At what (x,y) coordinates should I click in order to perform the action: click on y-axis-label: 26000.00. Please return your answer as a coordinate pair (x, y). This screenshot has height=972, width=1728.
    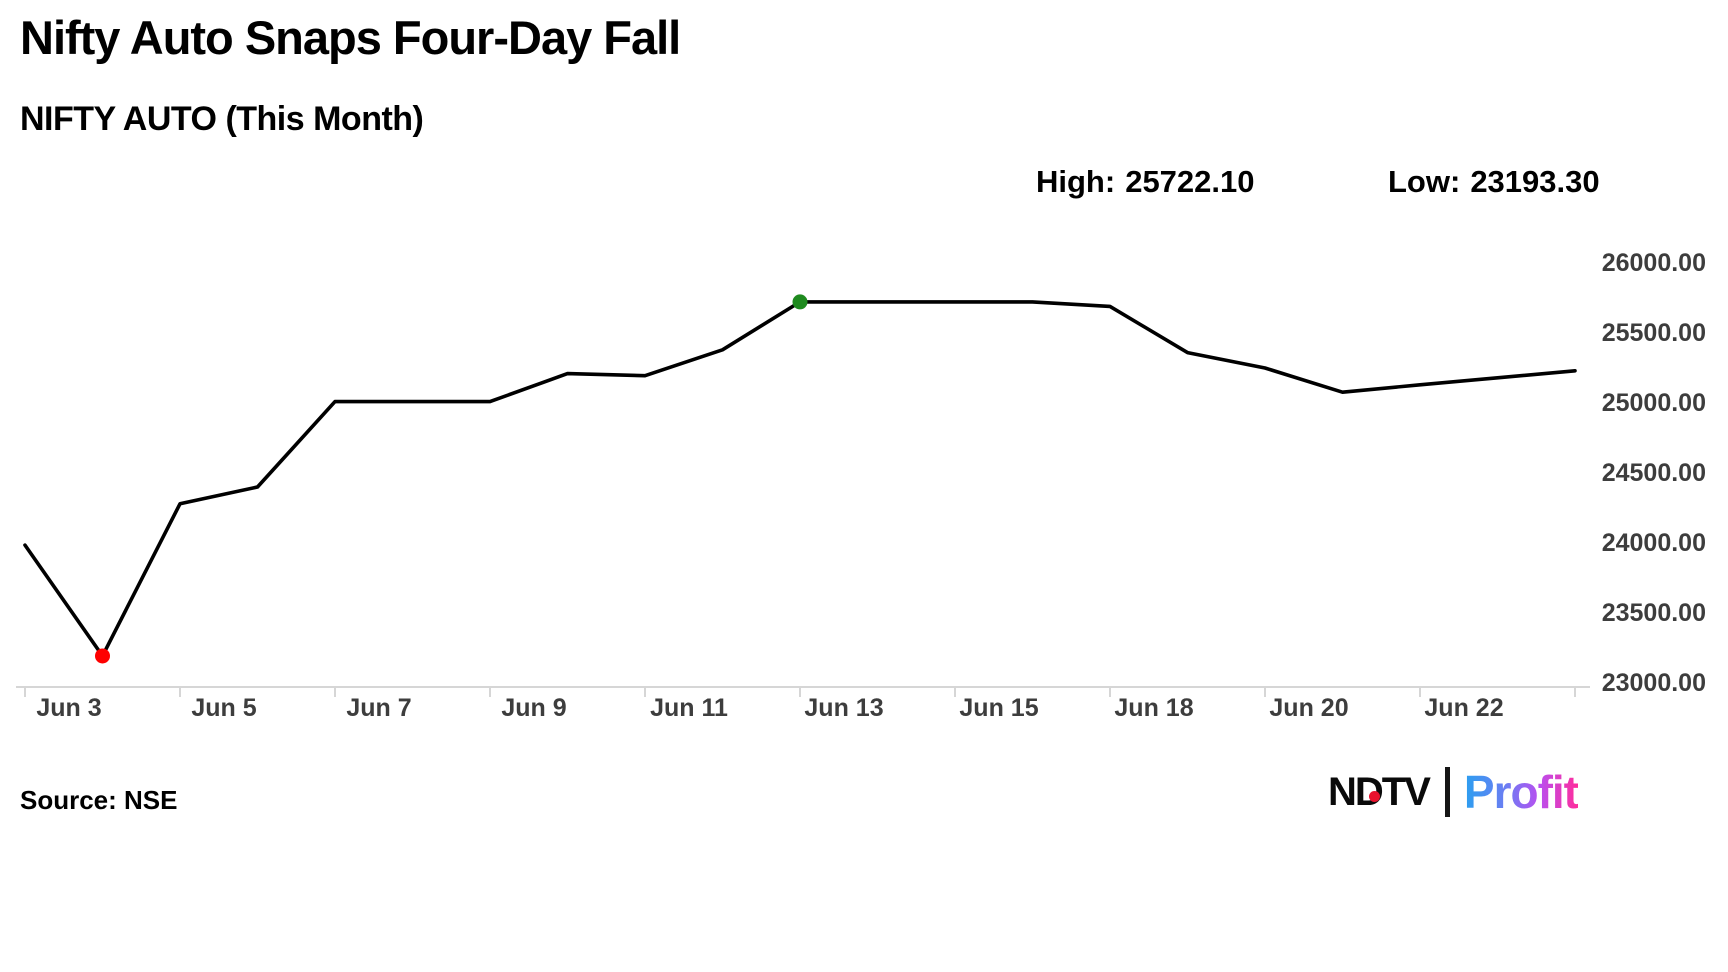
    Looking at the image, I should click on (1653, 263).